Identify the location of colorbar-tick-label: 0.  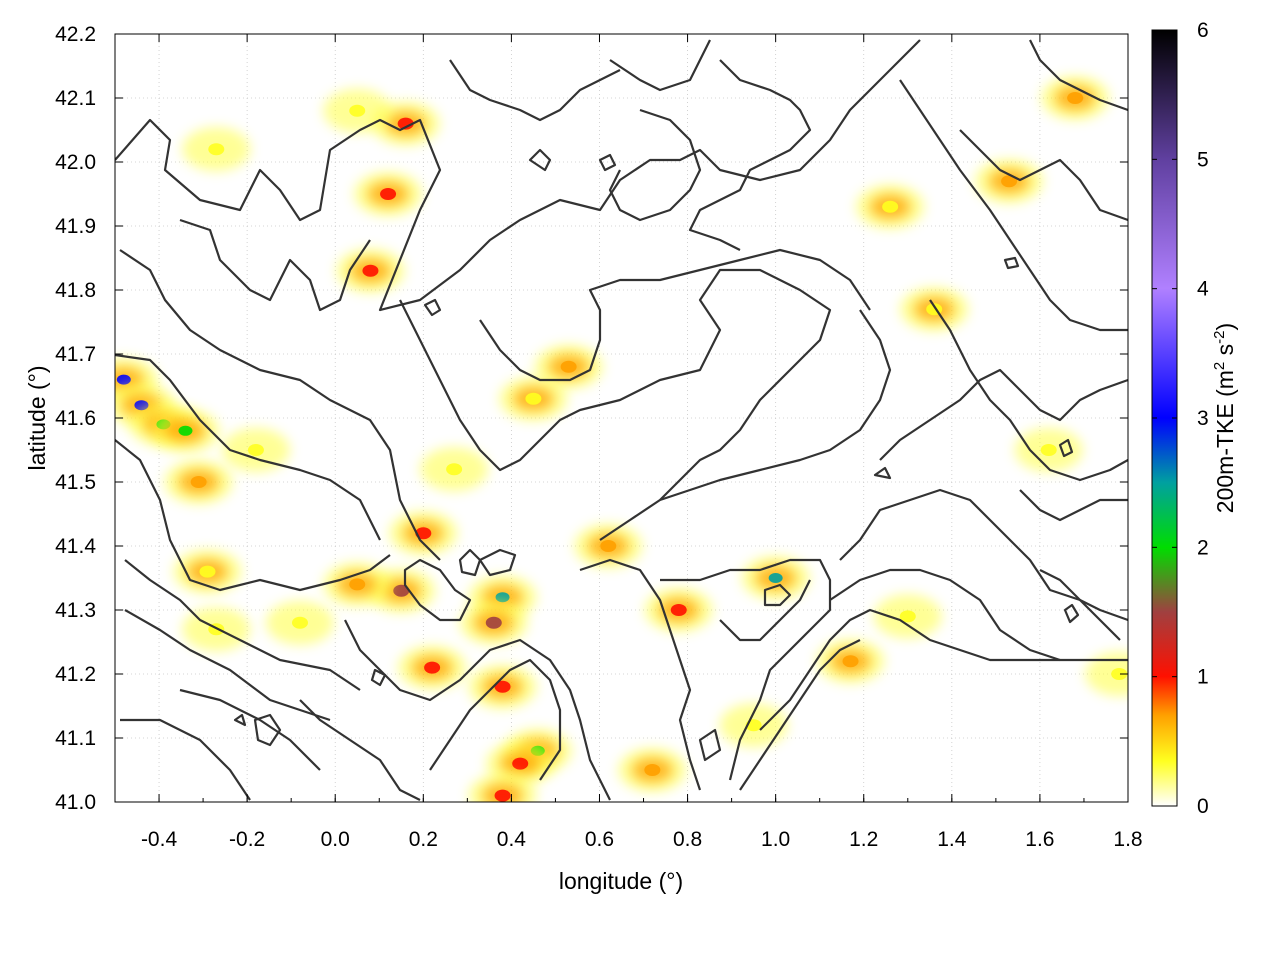
(1203, 806).